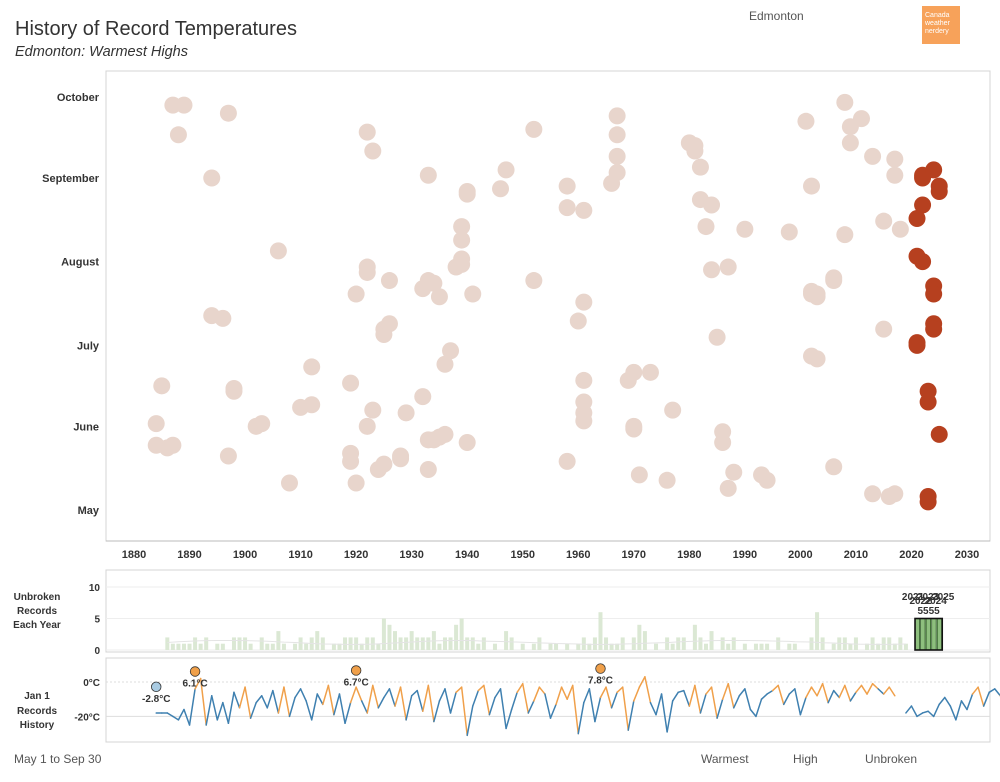 This screenshot has width=1000, height=782. Describe the element at coordinates (891, 759) in the screenshot. I see `legend-unbroken: Unbroken` at that location.